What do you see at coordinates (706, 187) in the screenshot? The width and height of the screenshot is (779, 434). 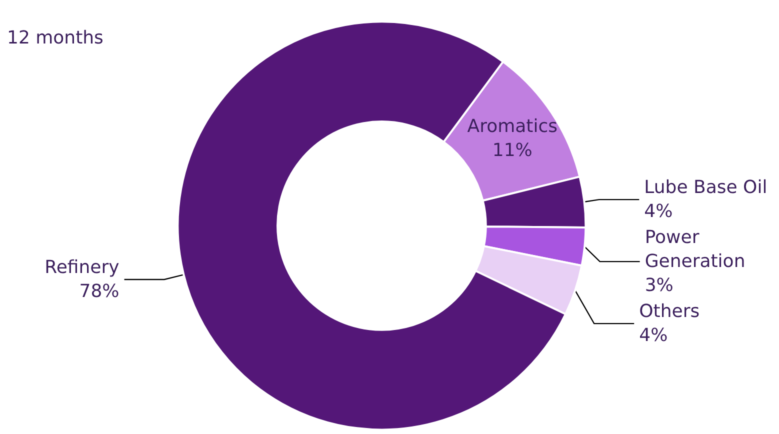 I see `slice-label: Lube Base Oil` at bounding box center [706, 187].